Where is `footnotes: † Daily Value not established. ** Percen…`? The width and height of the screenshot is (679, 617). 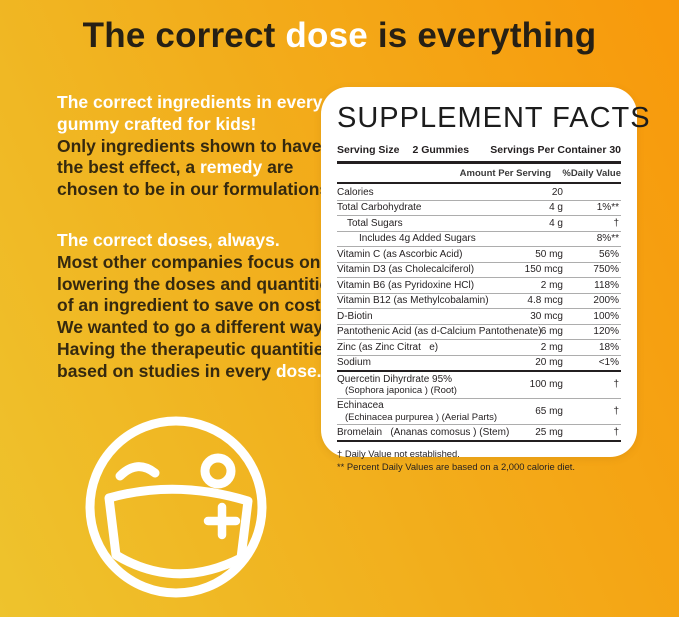 footnotes: † Daily Value not established. ** Percen… is located at coordinates (479, 460).